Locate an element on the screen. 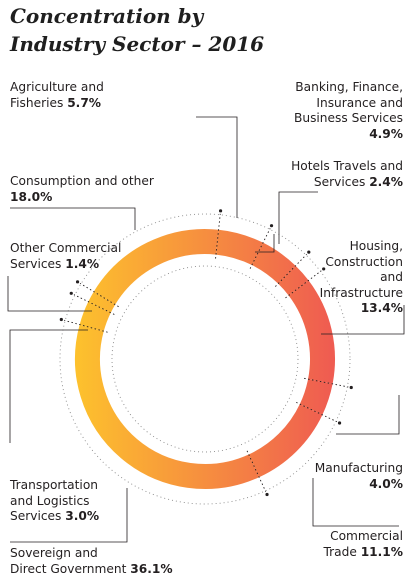 Image resolution: width=410 pixels, height=583 pixels. inner-dotted-guide is located at coordinates (205, 359).